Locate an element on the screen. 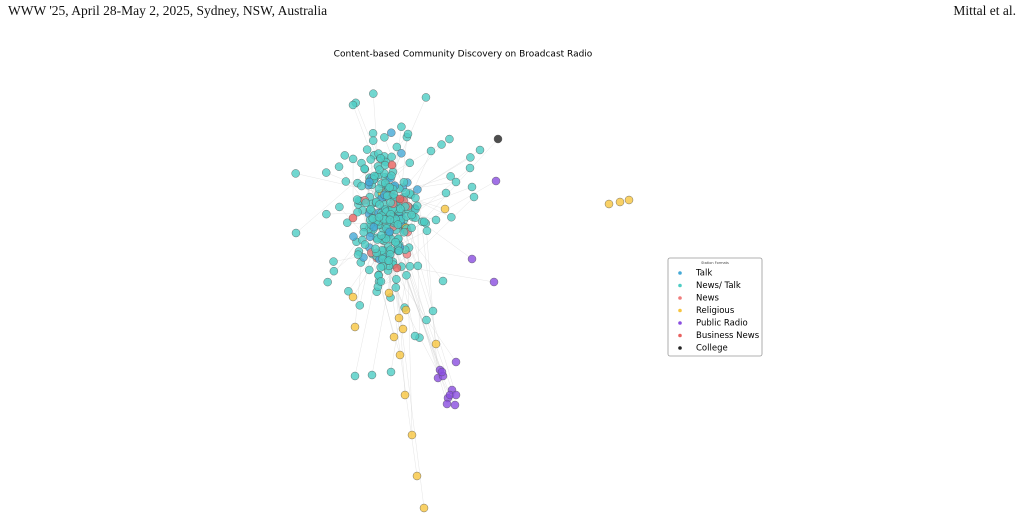  legend-title: Station Formats is located at coordinates (715, 263).